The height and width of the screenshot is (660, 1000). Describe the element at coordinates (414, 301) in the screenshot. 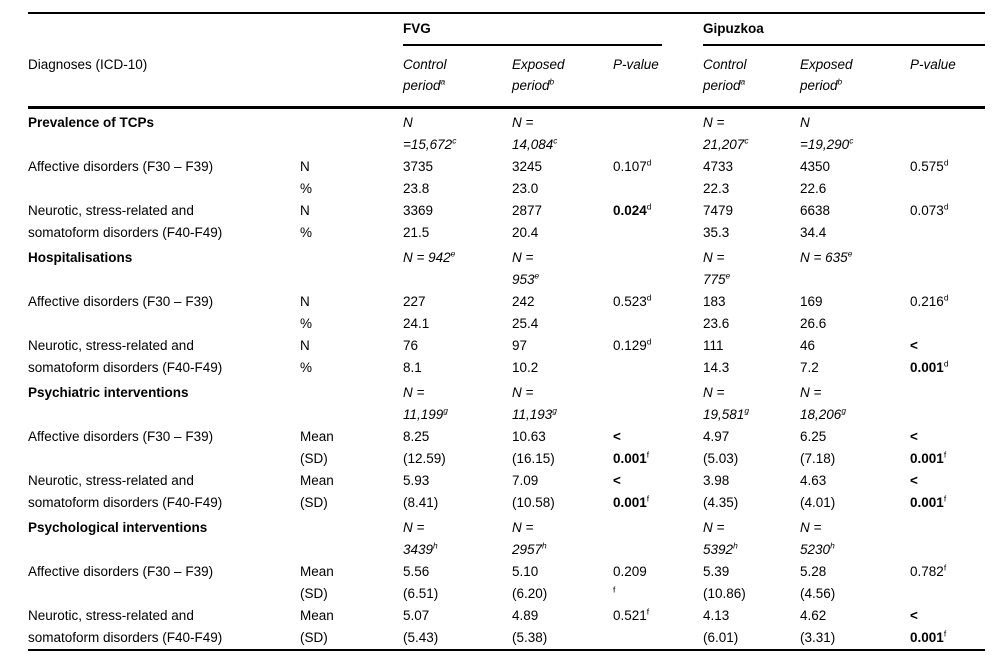

I see `fvg-control-cell: 227` at that location.